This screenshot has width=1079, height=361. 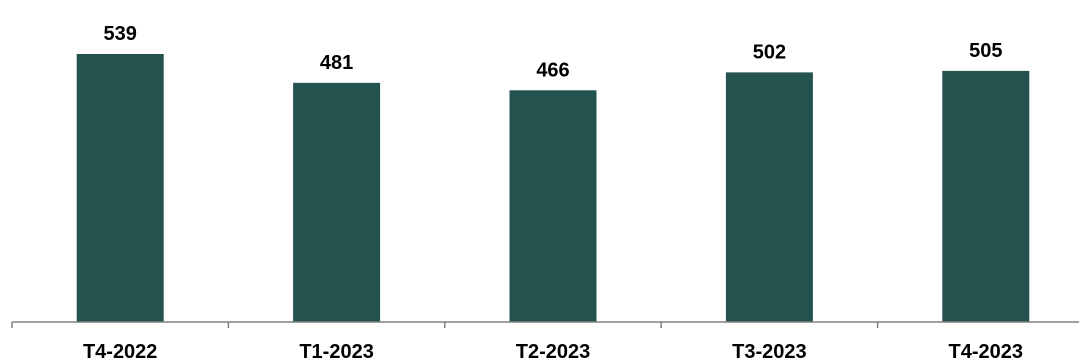 What do you see at coordinates (769, 52) in the screenshot?
I see `value-label-t3-2023: 502` at bounding box center [769, 52].